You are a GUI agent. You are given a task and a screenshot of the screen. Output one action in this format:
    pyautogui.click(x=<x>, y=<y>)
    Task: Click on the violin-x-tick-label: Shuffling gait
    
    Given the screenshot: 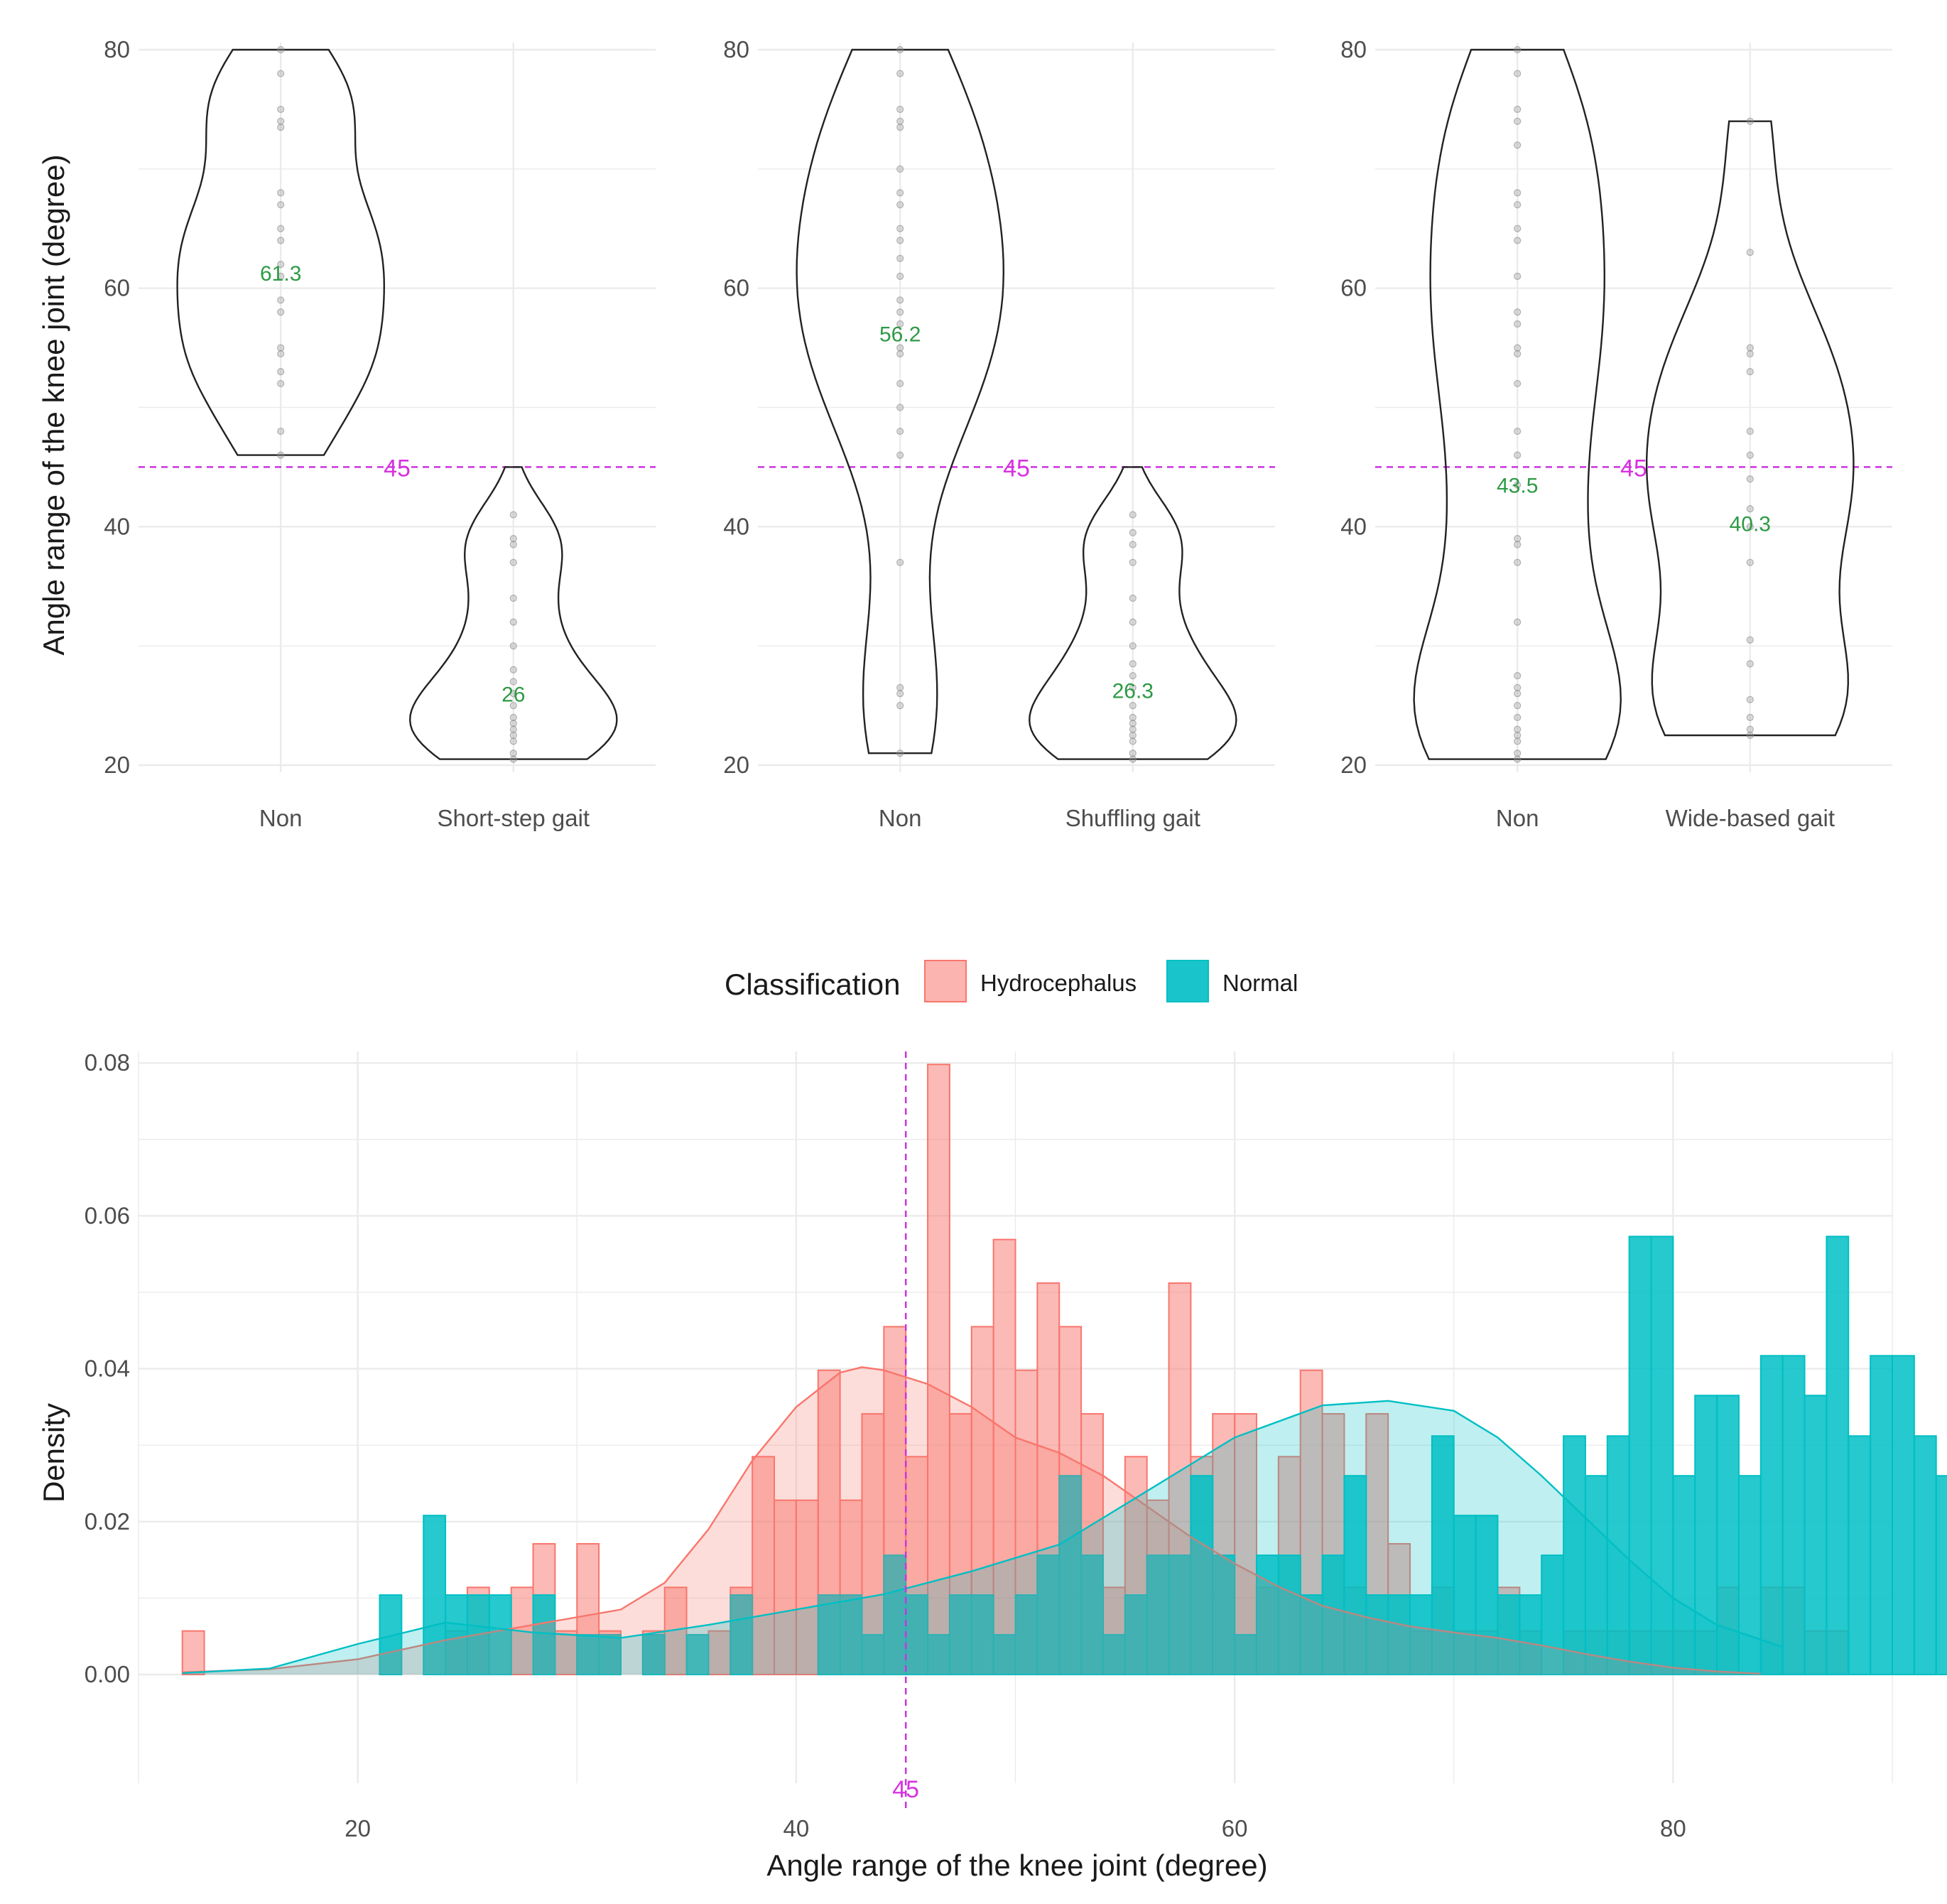 What is the action you would take?
    pyautogui.click(x=1132, y=818)
    